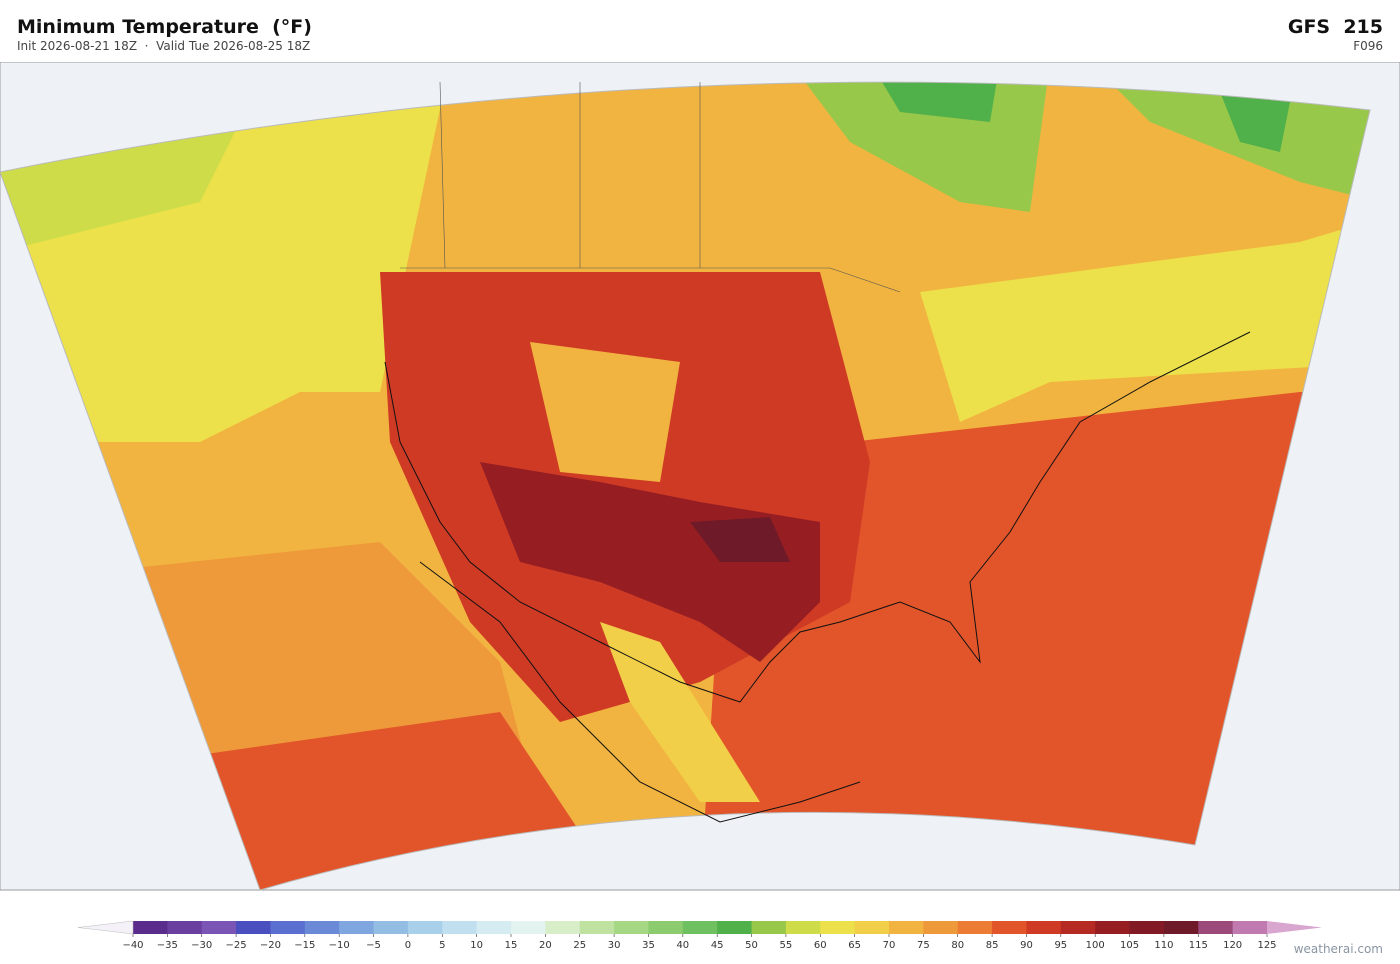 The width and height of the screenshot is (1400, 964). I want to click on forecast-hour: F096, so click(1368, 46).